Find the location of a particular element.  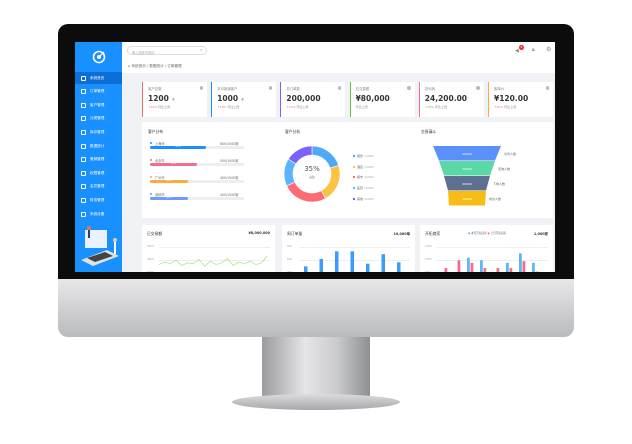

stat-card: 总订单数 200,000 ↑10% 环比上周 is located at coordinates (313, 99).